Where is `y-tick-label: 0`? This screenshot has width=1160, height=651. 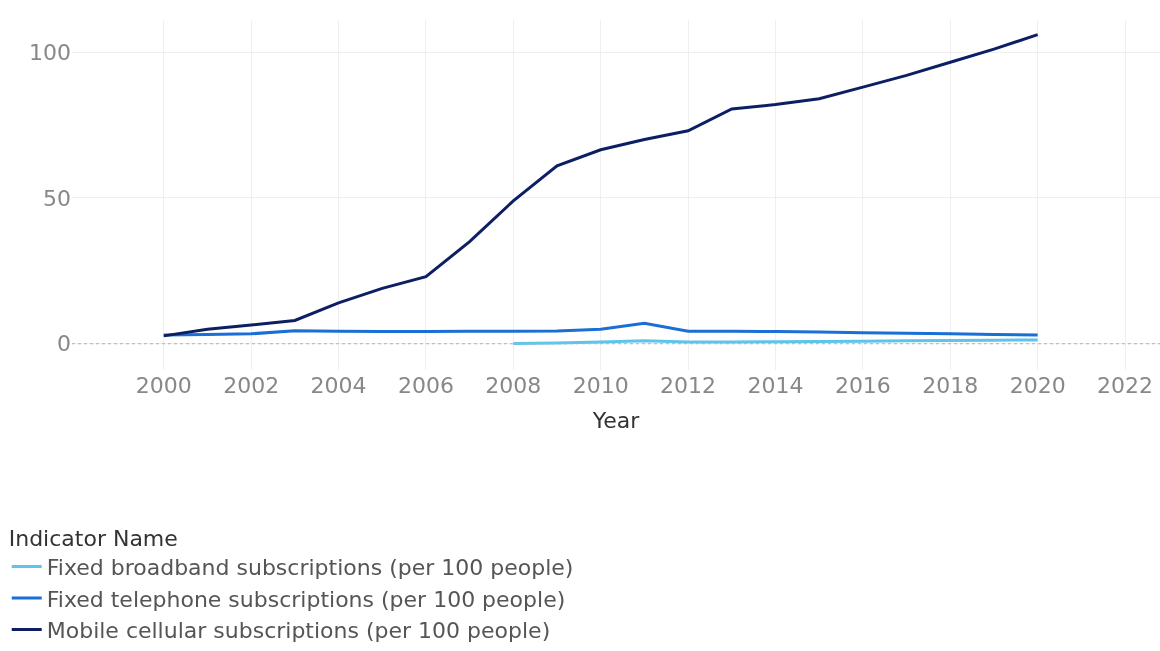
y-tick-label: 0 is located at coordinates (64, 344).